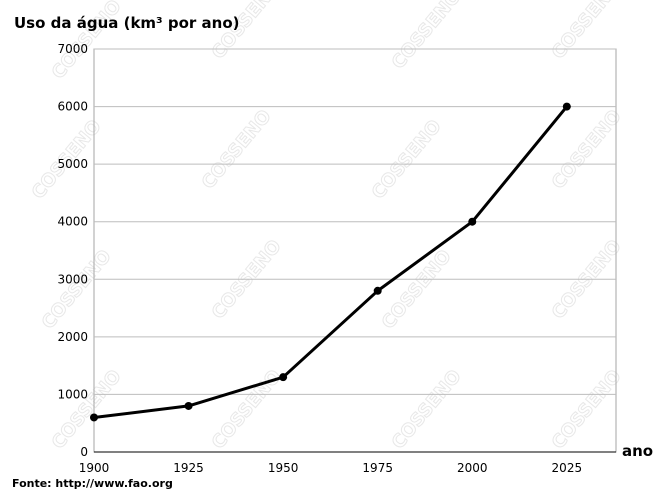  I want to click on x-tick-label: 1900, so click(94, 468).